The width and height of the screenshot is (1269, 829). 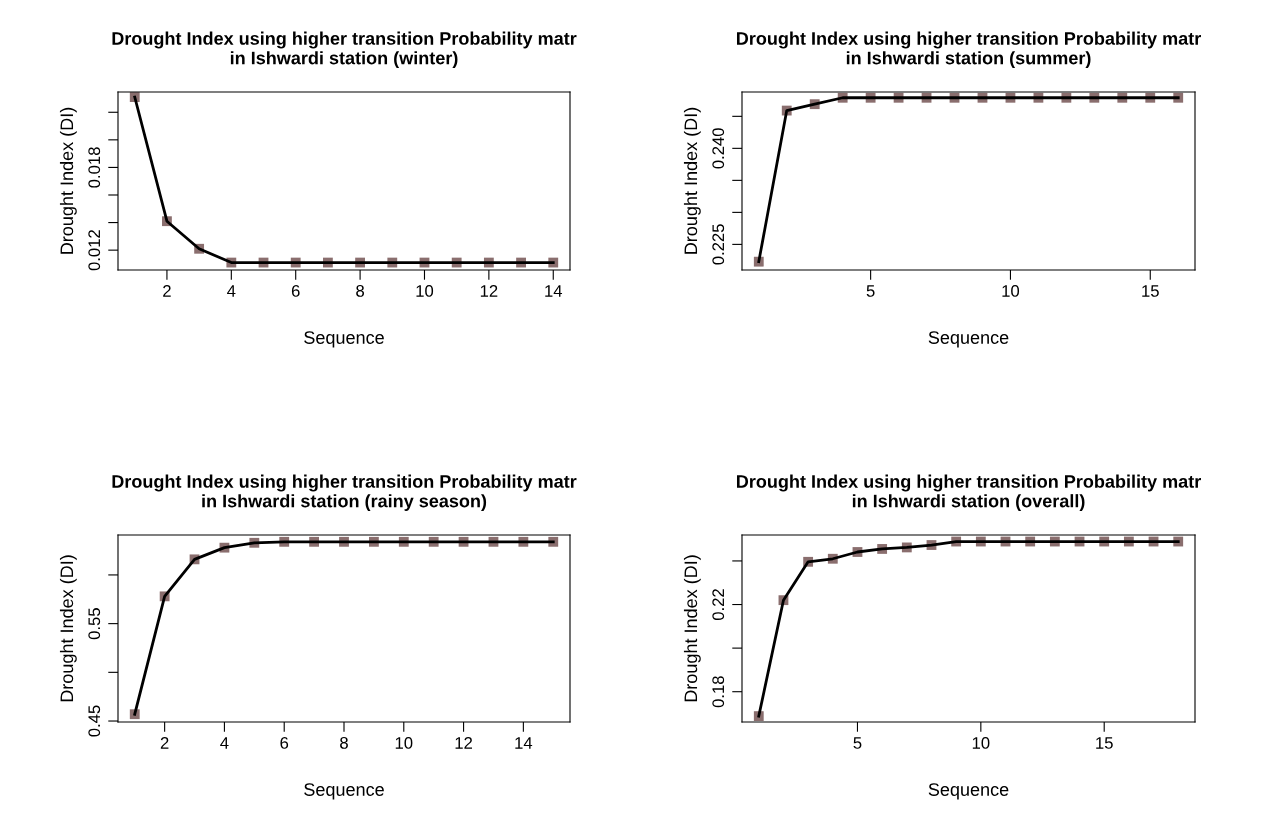 I want to click on y-tick-label: 0.225, so click(x=718, y=244).